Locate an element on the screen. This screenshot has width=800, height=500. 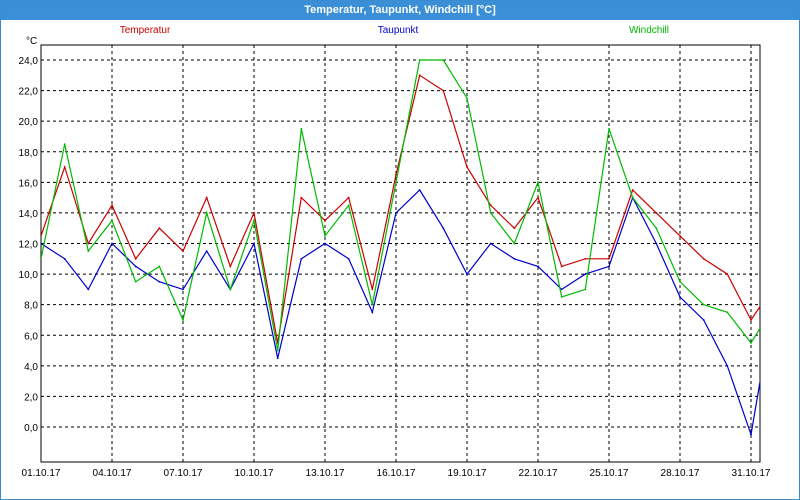
y-tick-label: 4,0 is located at coordinates (31, 367).